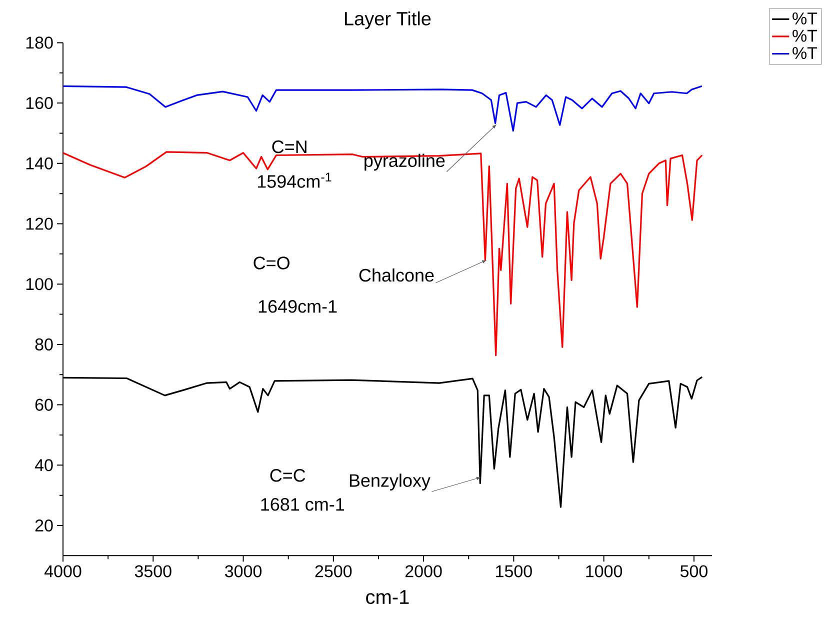  Describe the element at coordinates (39, 284) in the screenshot. I see `y-tick-label: 100` at that location.